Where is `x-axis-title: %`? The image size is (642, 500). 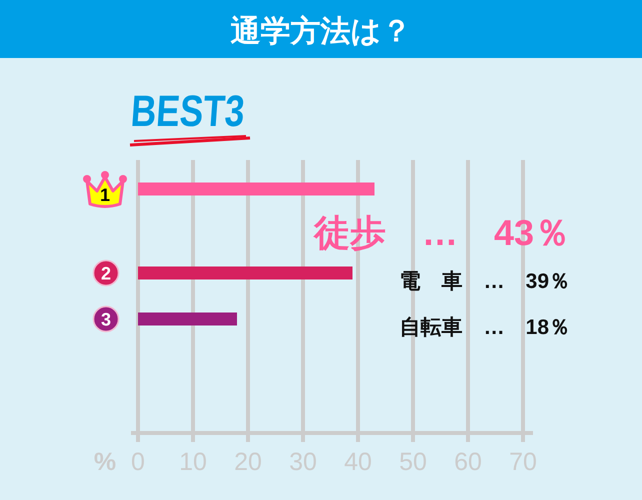
x-axis-title: % is located at coordinates (105, 462).